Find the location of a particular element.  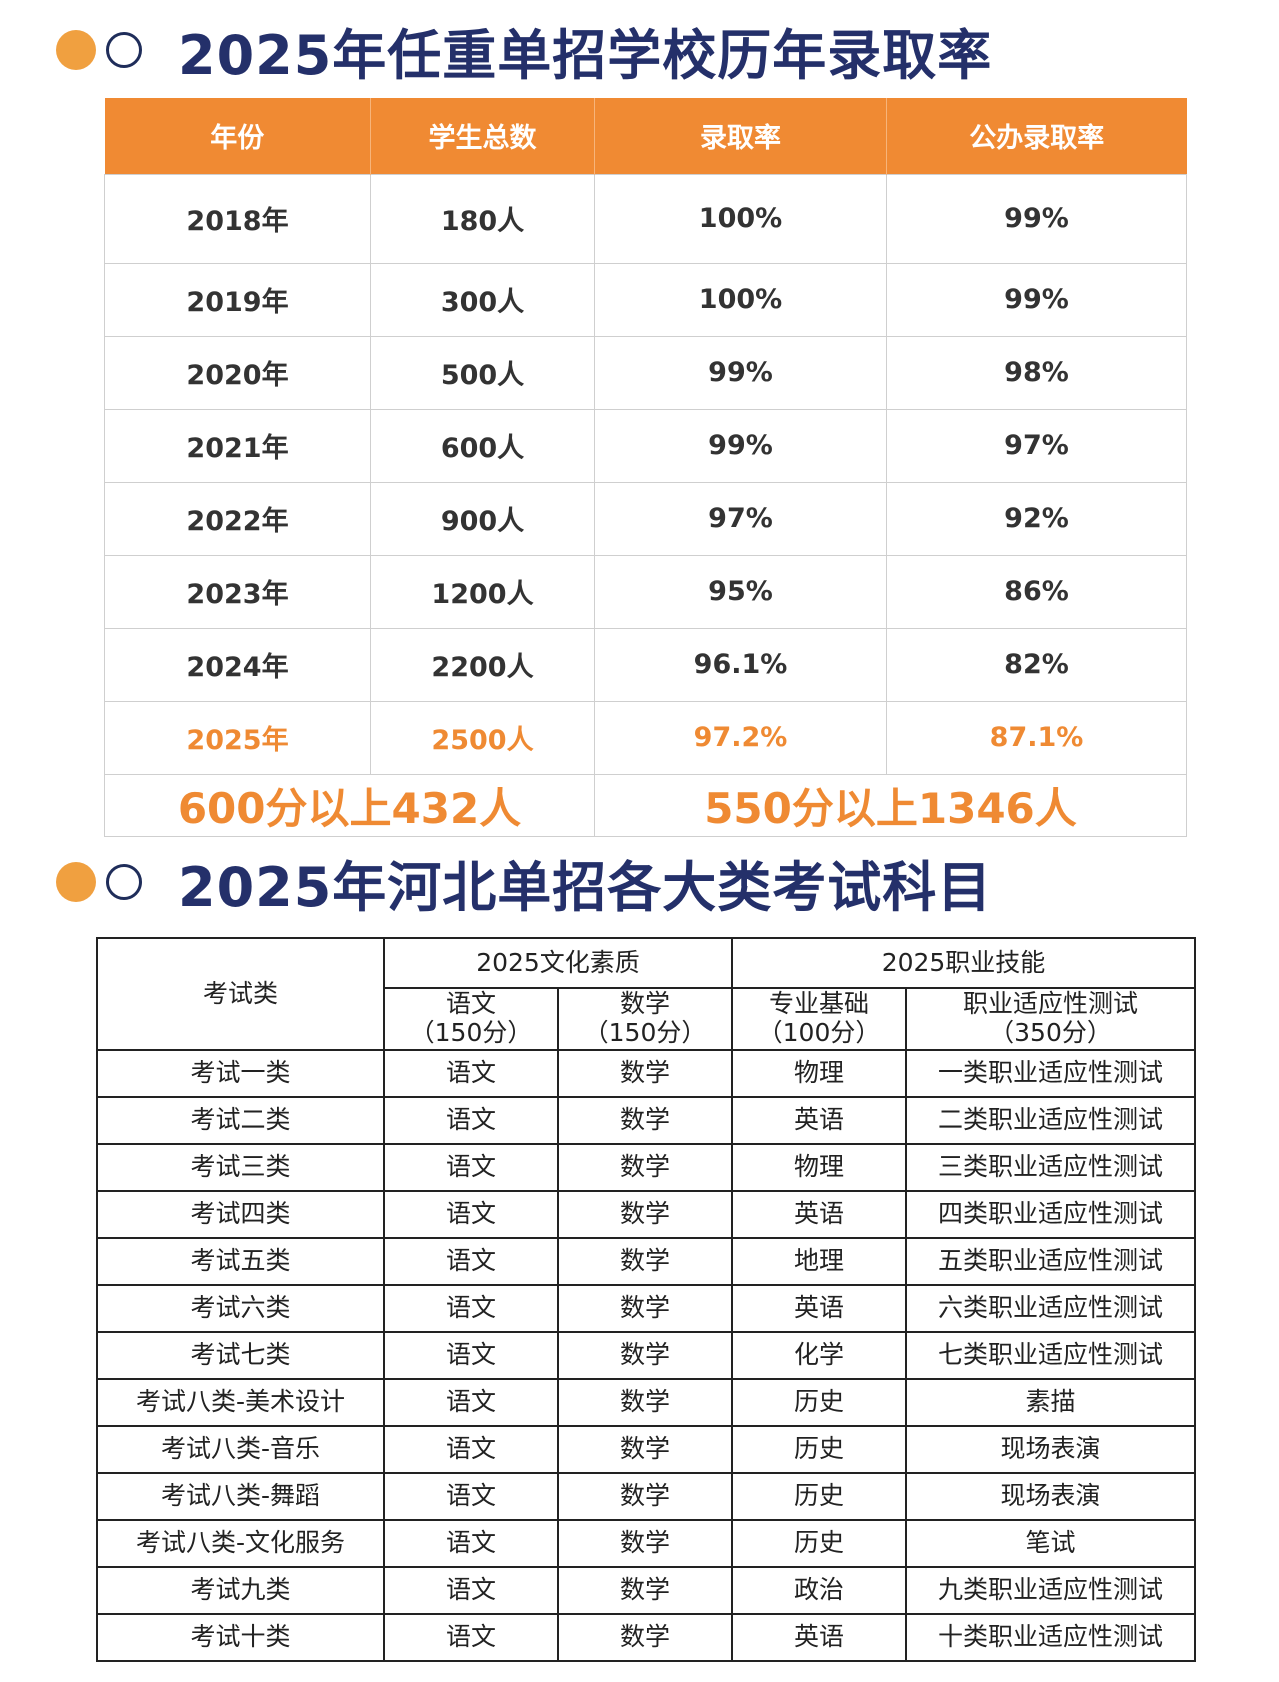

cell-public-rate: 97% is located at coordinates (1036, 445).